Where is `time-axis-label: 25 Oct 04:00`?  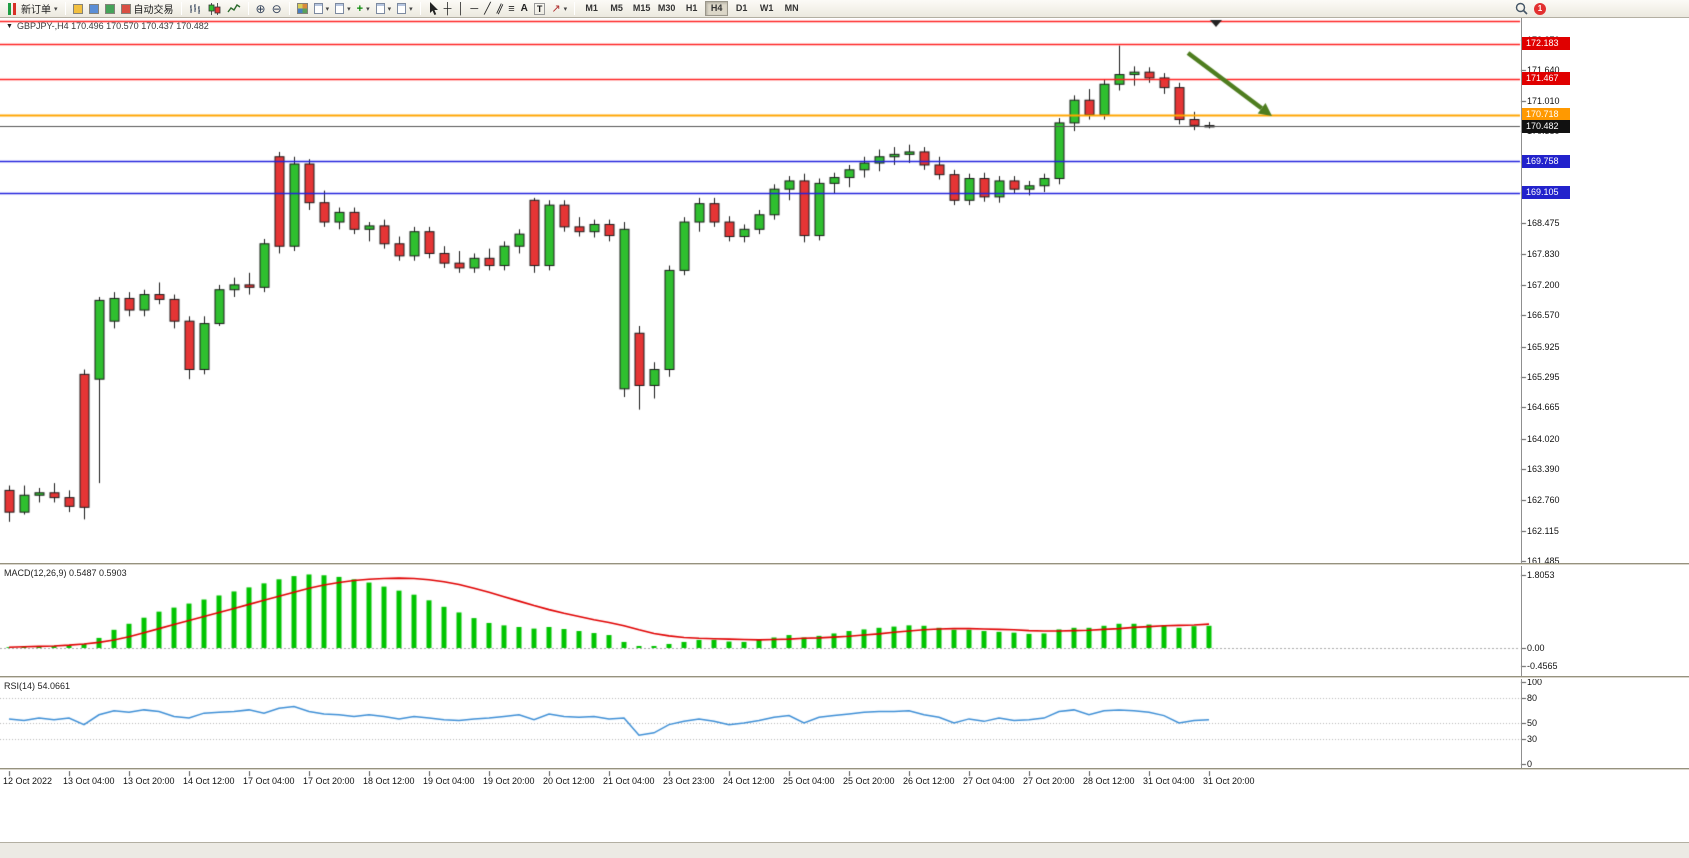
time-axis-label: 25 Oct 04:00 is located at coordinates (809, 781).